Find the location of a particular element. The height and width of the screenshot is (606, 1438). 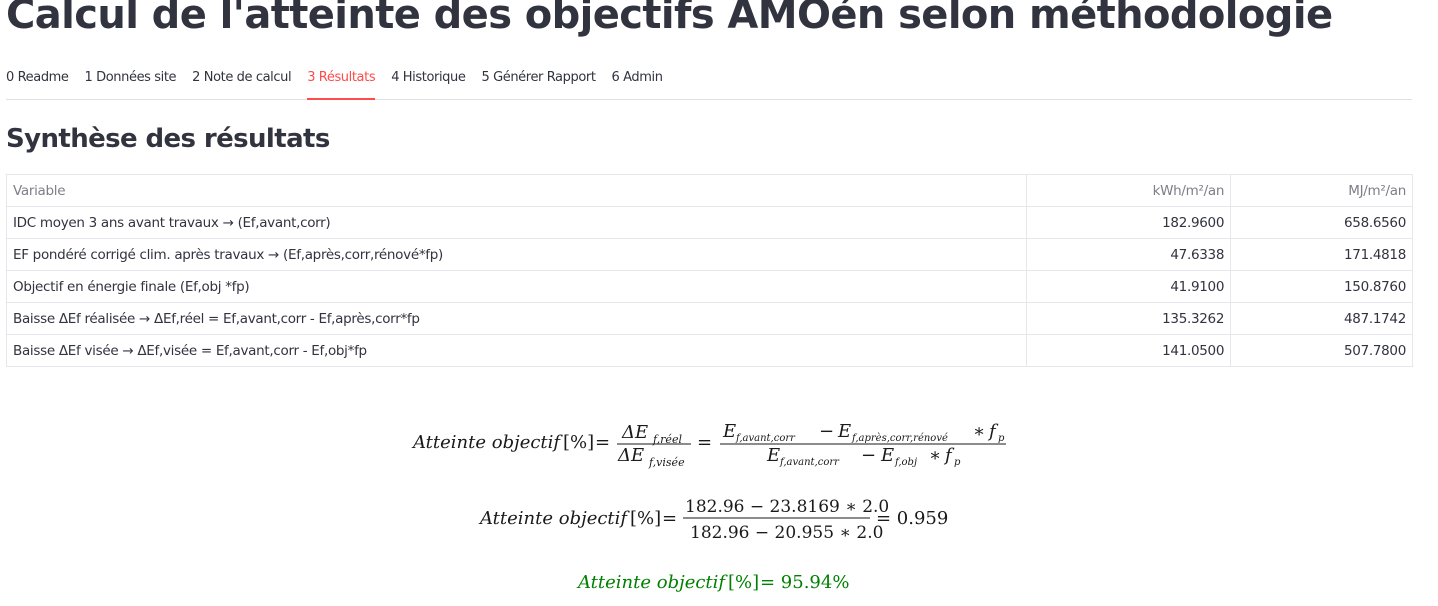

tab-donnees-site: 1 Données site is located at coordinates (130, 77).